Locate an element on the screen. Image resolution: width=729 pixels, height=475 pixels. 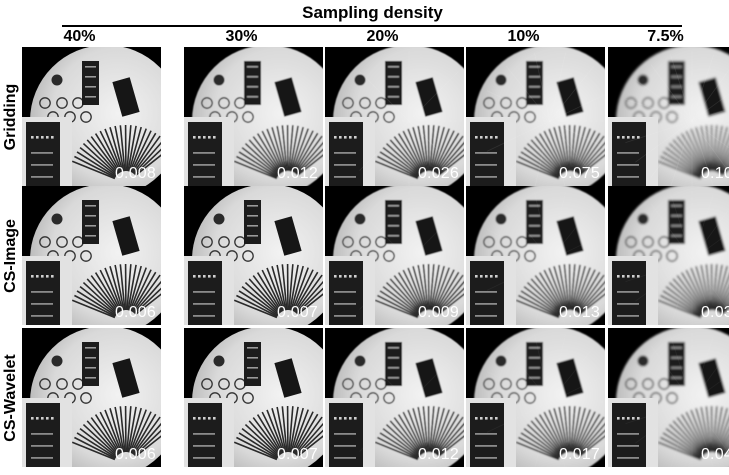
sampling-density-label: Sampling density is located at coordinates (372, 12).